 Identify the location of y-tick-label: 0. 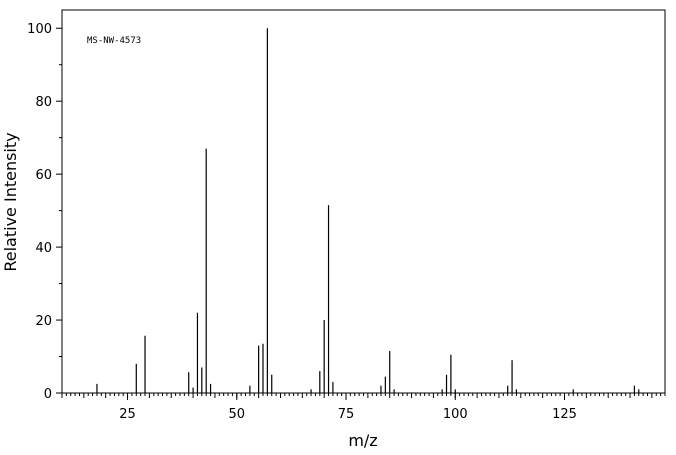
(48, 394).